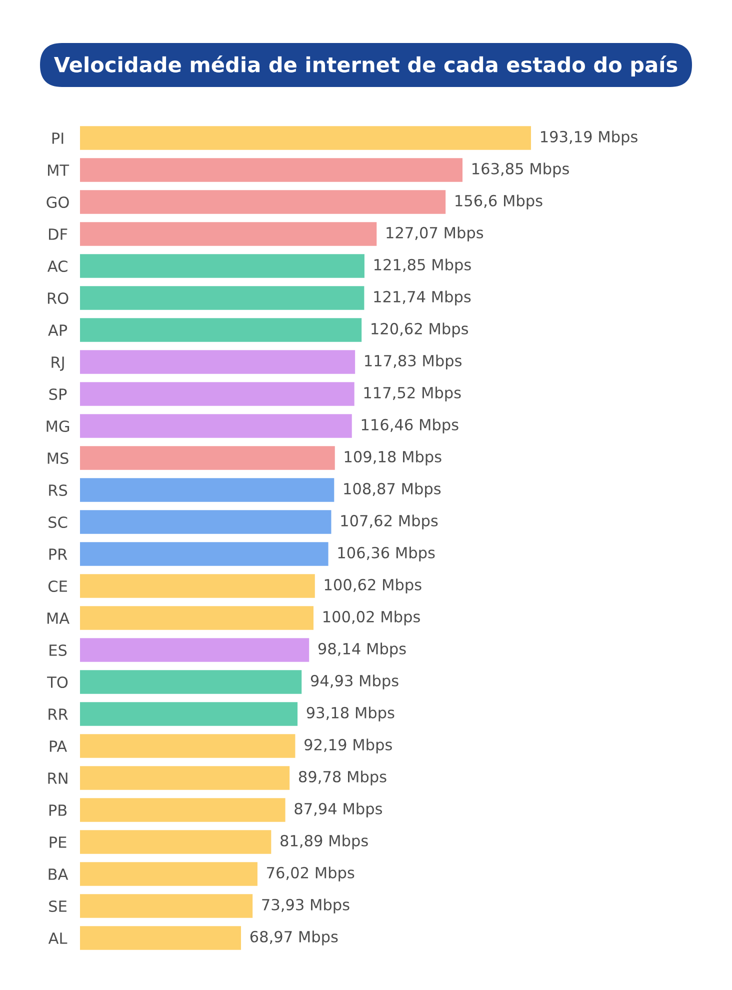 This screenshot has height=990, width=732. What do you see at coordinates (58, 234) in the screenshot?
I see `y-tick-label: DF` at bounding box center [58, 234].